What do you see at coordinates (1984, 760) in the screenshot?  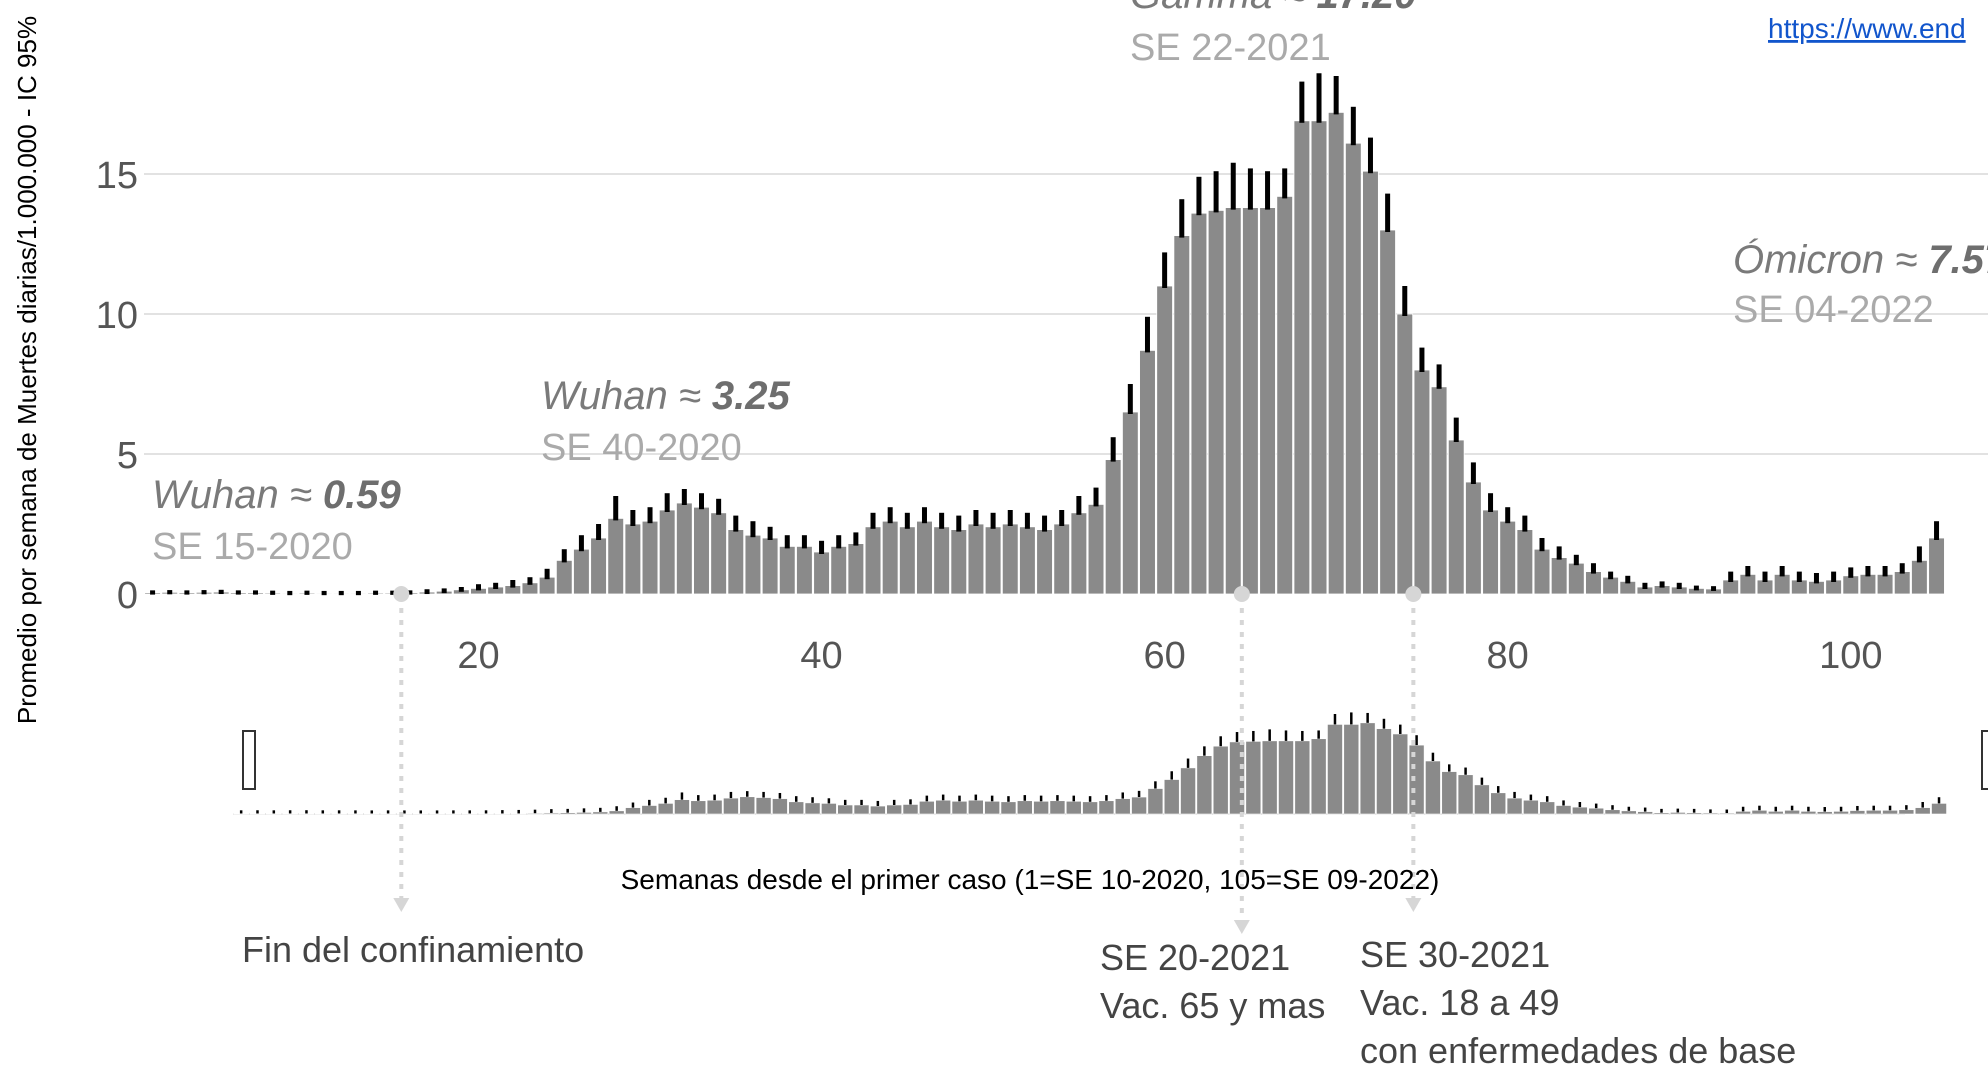 I see `navigator-right-handle` at bounding box center [1984, 760].